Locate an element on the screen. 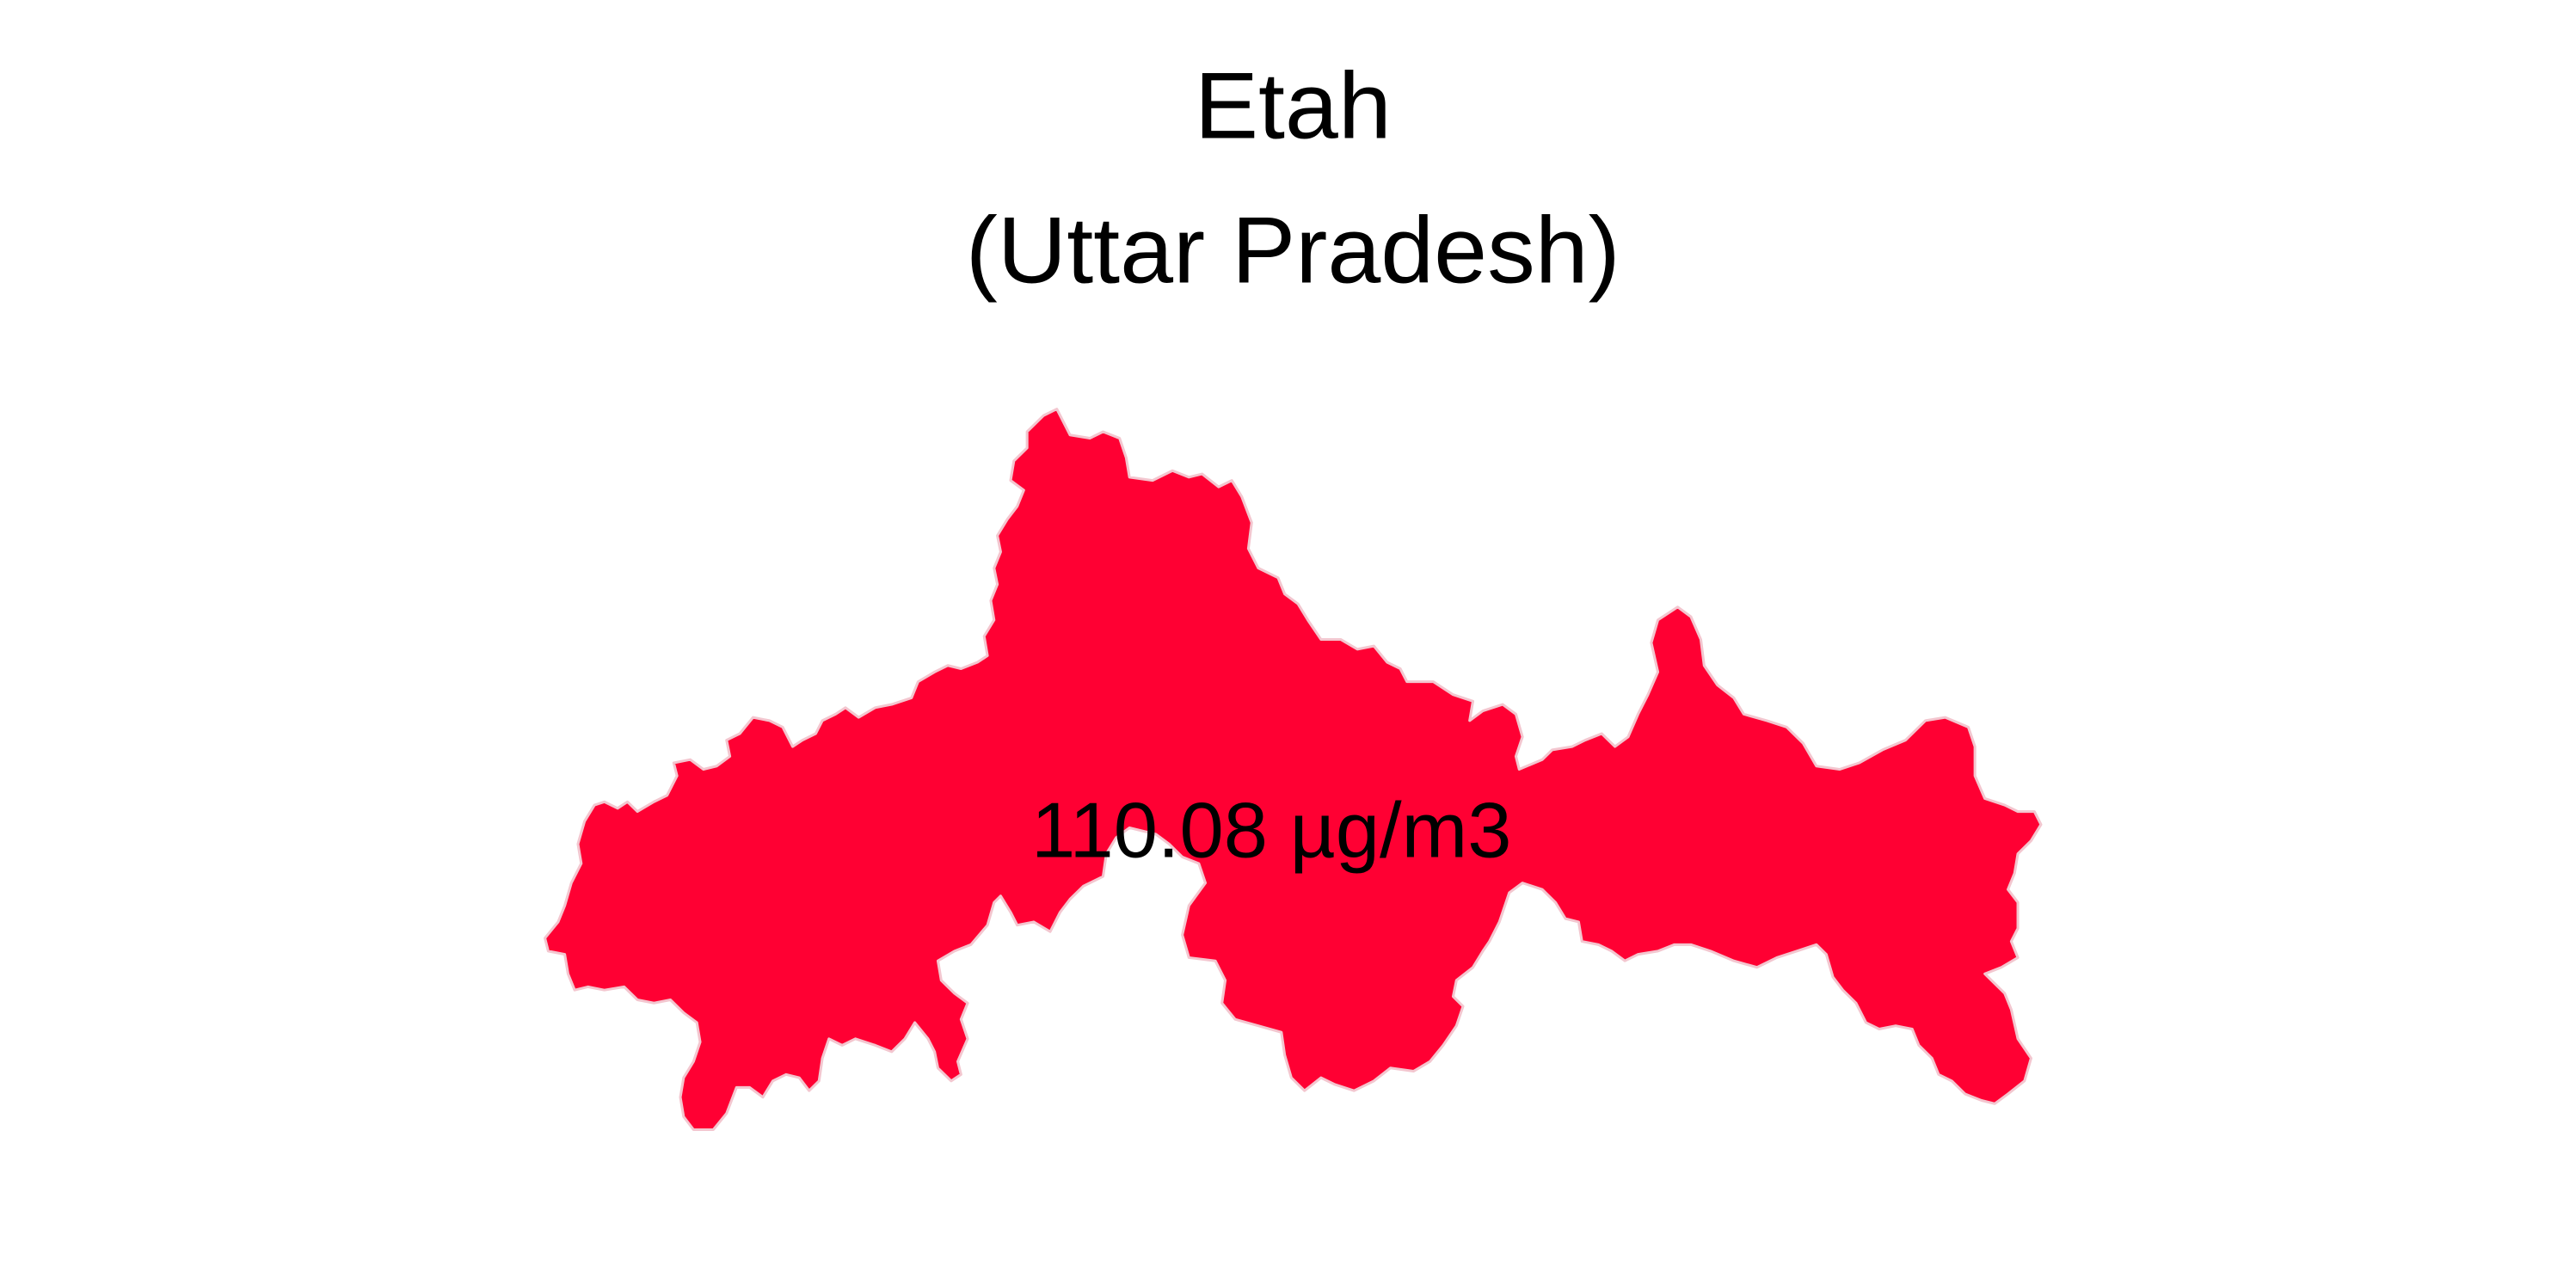 The image size is (2576, 1266). map-title: Etah is located at coordinates (1293, 105).